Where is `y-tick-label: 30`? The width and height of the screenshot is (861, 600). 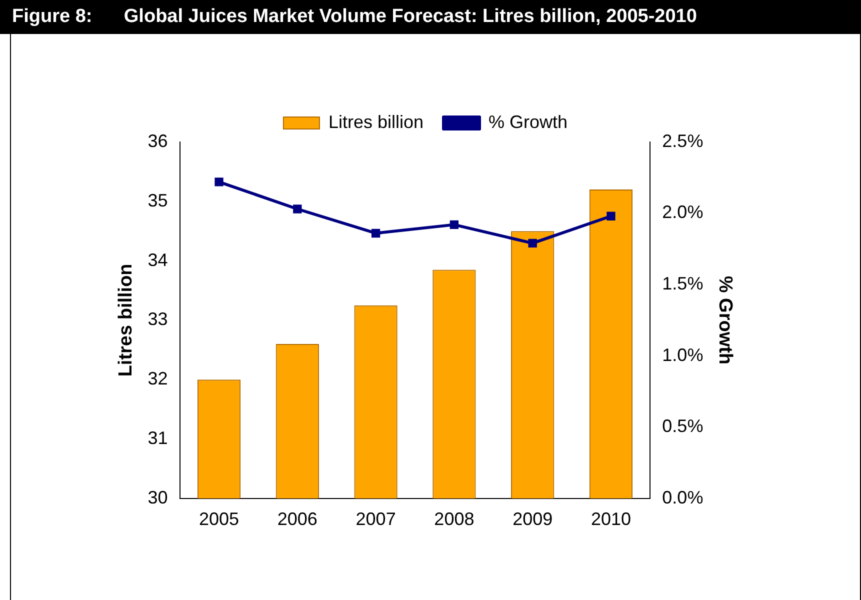
y-tick-label: 30 is located at coordinates (158, 497).